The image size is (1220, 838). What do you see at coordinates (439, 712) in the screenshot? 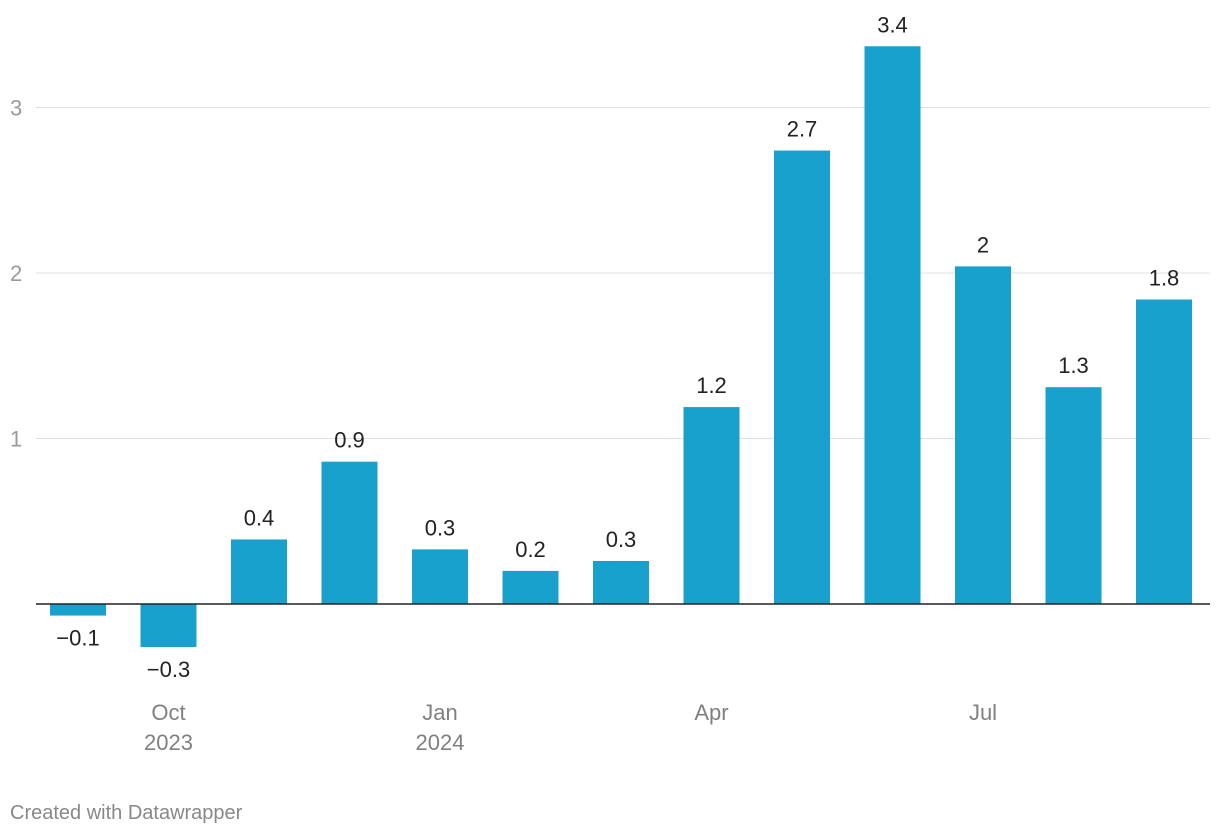
I see `x-tick-label: Jan` at bounding box center [439, 712].